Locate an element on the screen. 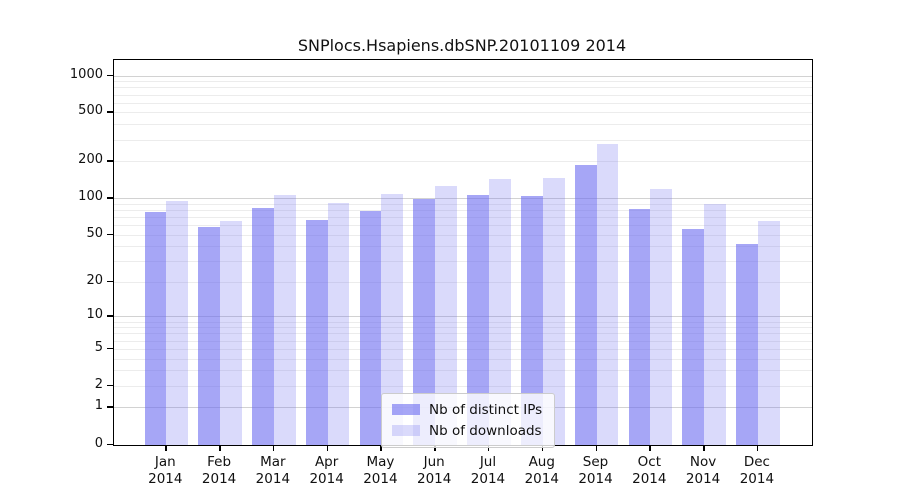 The width and height of the screenshot is (900, 500). bar-nb-of-downloads-oct is located at coordinates (661, 317).